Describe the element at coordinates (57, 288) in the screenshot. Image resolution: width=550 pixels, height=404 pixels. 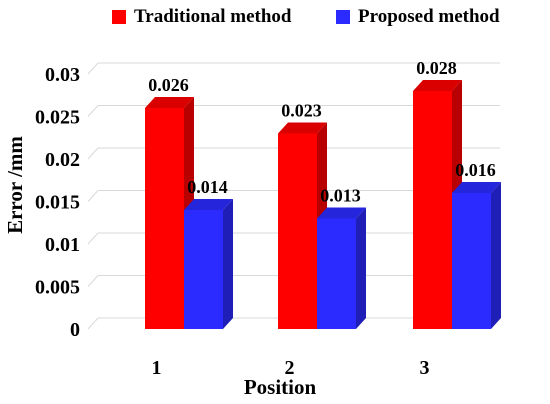
I see `y-tick-label: 0.005` at that location.